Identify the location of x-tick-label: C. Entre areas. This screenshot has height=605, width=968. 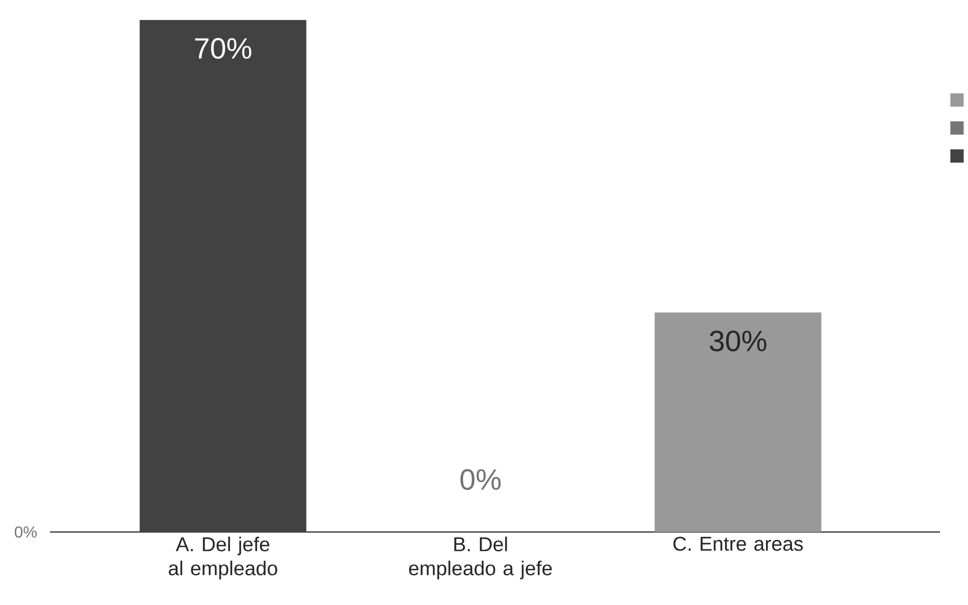
(738, 543).